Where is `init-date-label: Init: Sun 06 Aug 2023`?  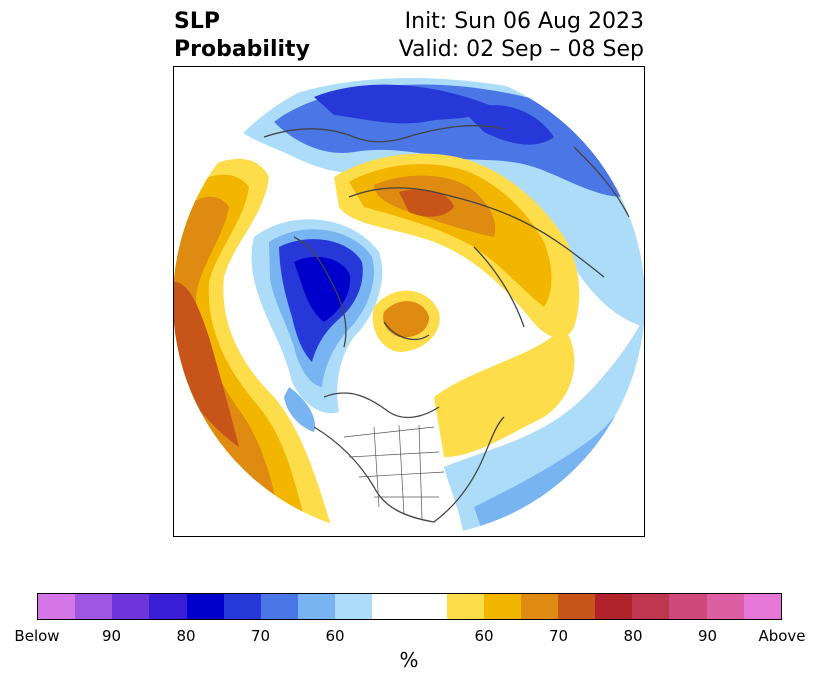 init-date-label: Init: Sun 06 Aug 2023 is located at coordinates (524, 21).